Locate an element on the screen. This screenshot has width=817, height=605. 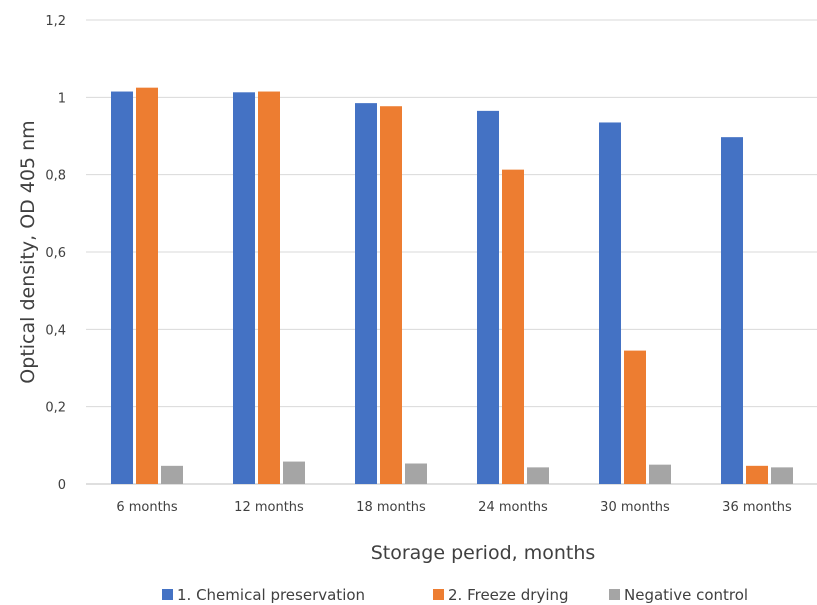
legend-label: Negative control is located at coordinates (686, 595).